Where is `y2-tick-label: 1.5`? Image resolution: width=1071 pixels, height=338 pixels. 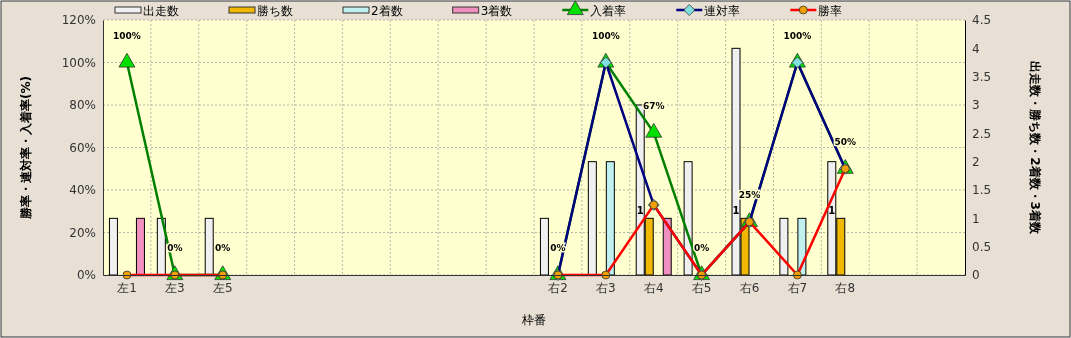 y2-tick-label: 1.5 is located at coordinates (982, 190).